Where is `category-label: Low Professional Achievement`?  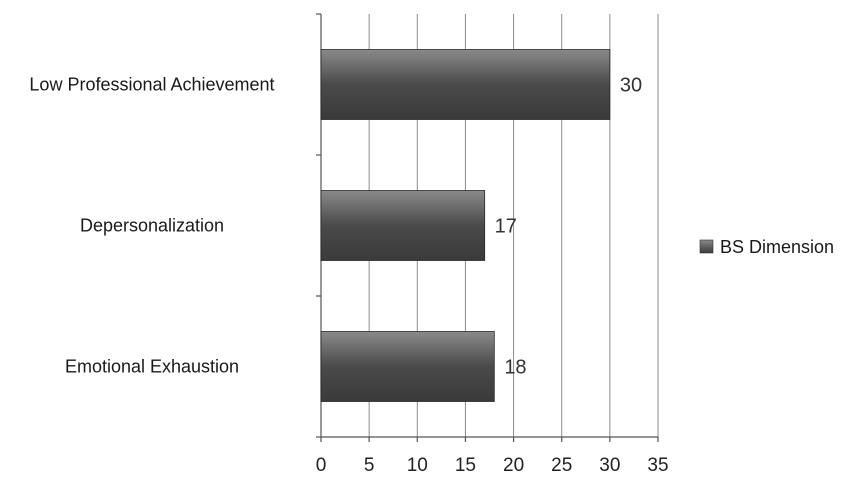 category-label: Low Professional Achievement is located at coordinates (151, 85).